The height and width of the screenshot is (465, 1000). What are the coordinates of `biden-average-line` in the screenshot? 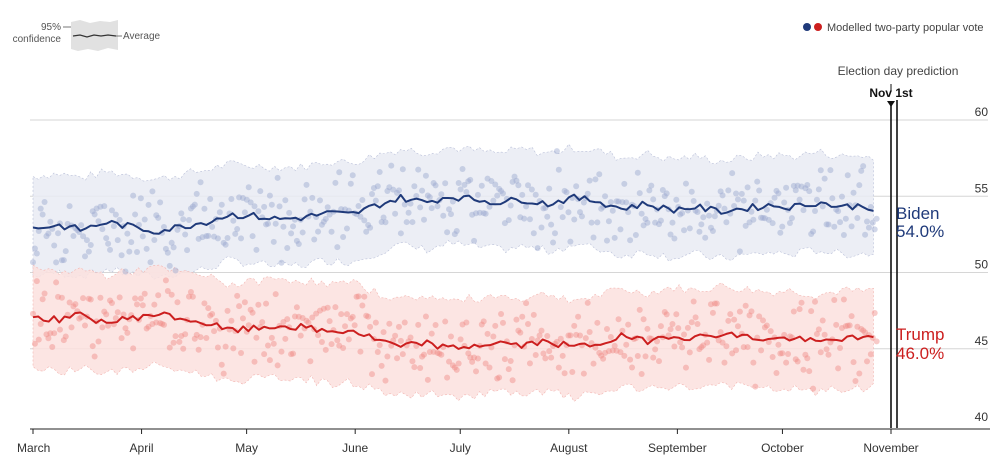 It's located at (453, 214).